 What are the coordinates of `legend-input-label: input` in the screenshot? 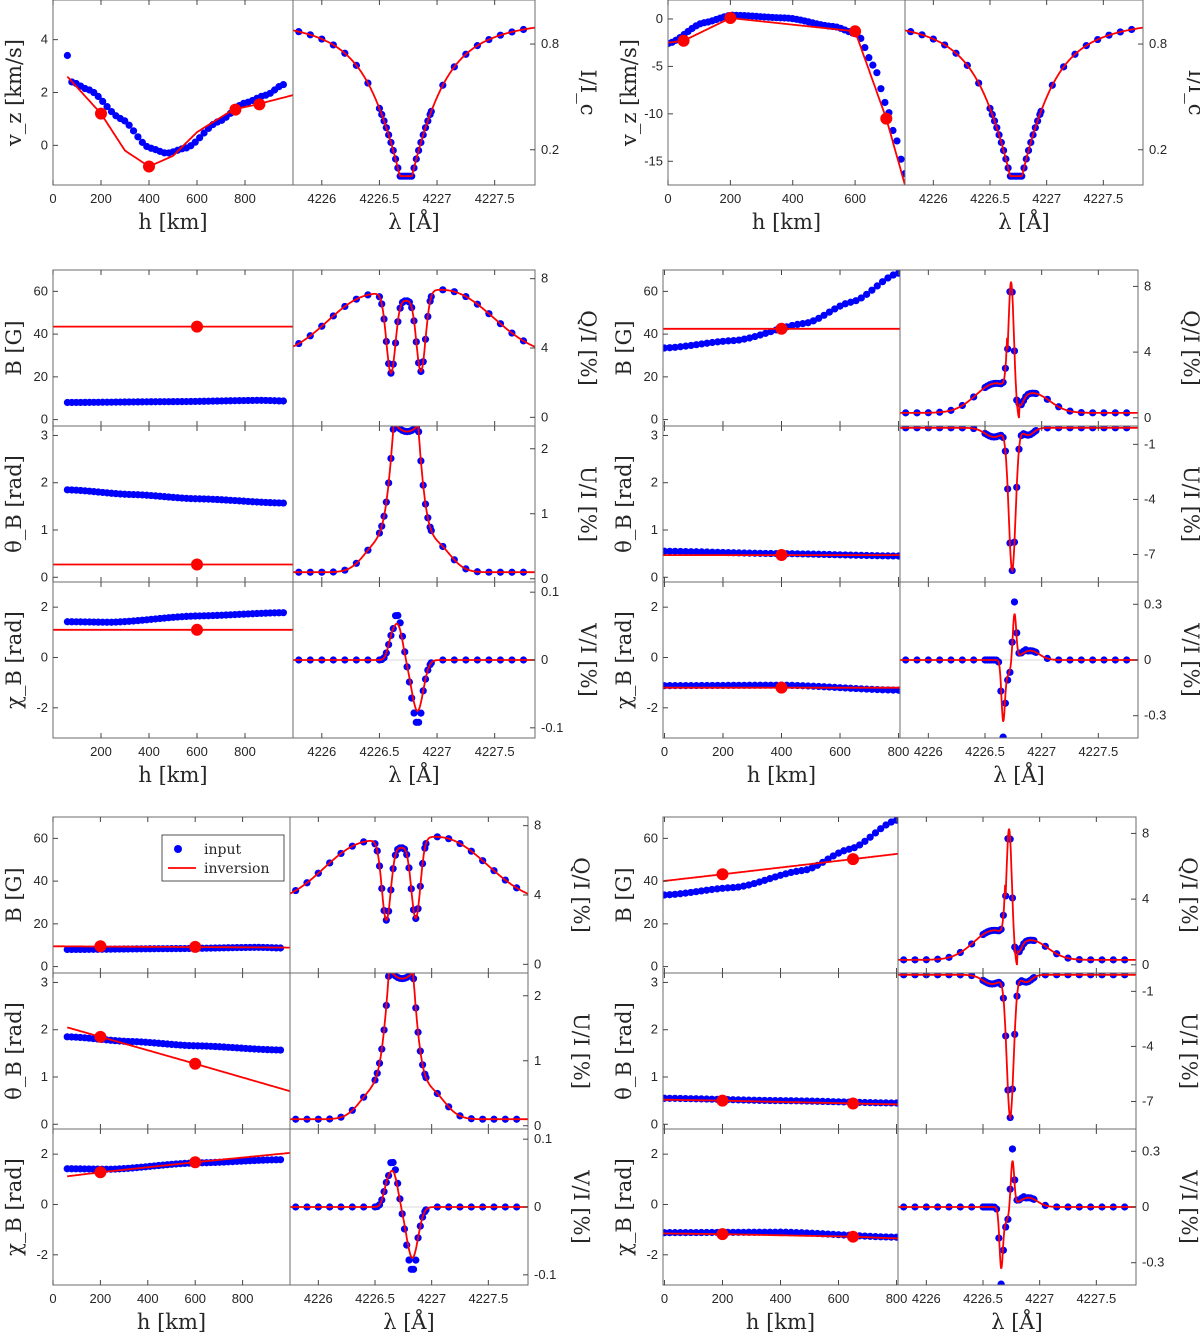 It's located at (222, 850).